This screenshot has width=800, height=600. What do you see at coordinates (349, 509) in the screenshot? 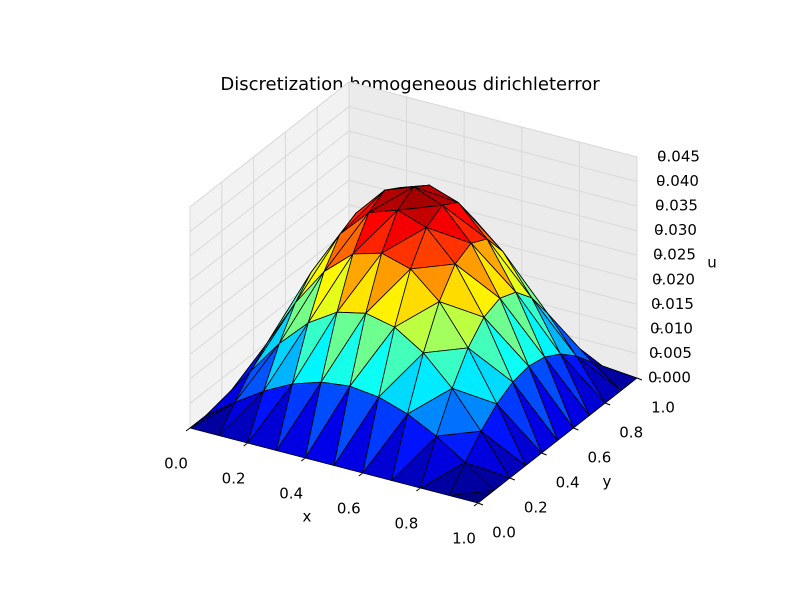
I see `x-tick-label: 0.6` at bounding box center [349, 509].